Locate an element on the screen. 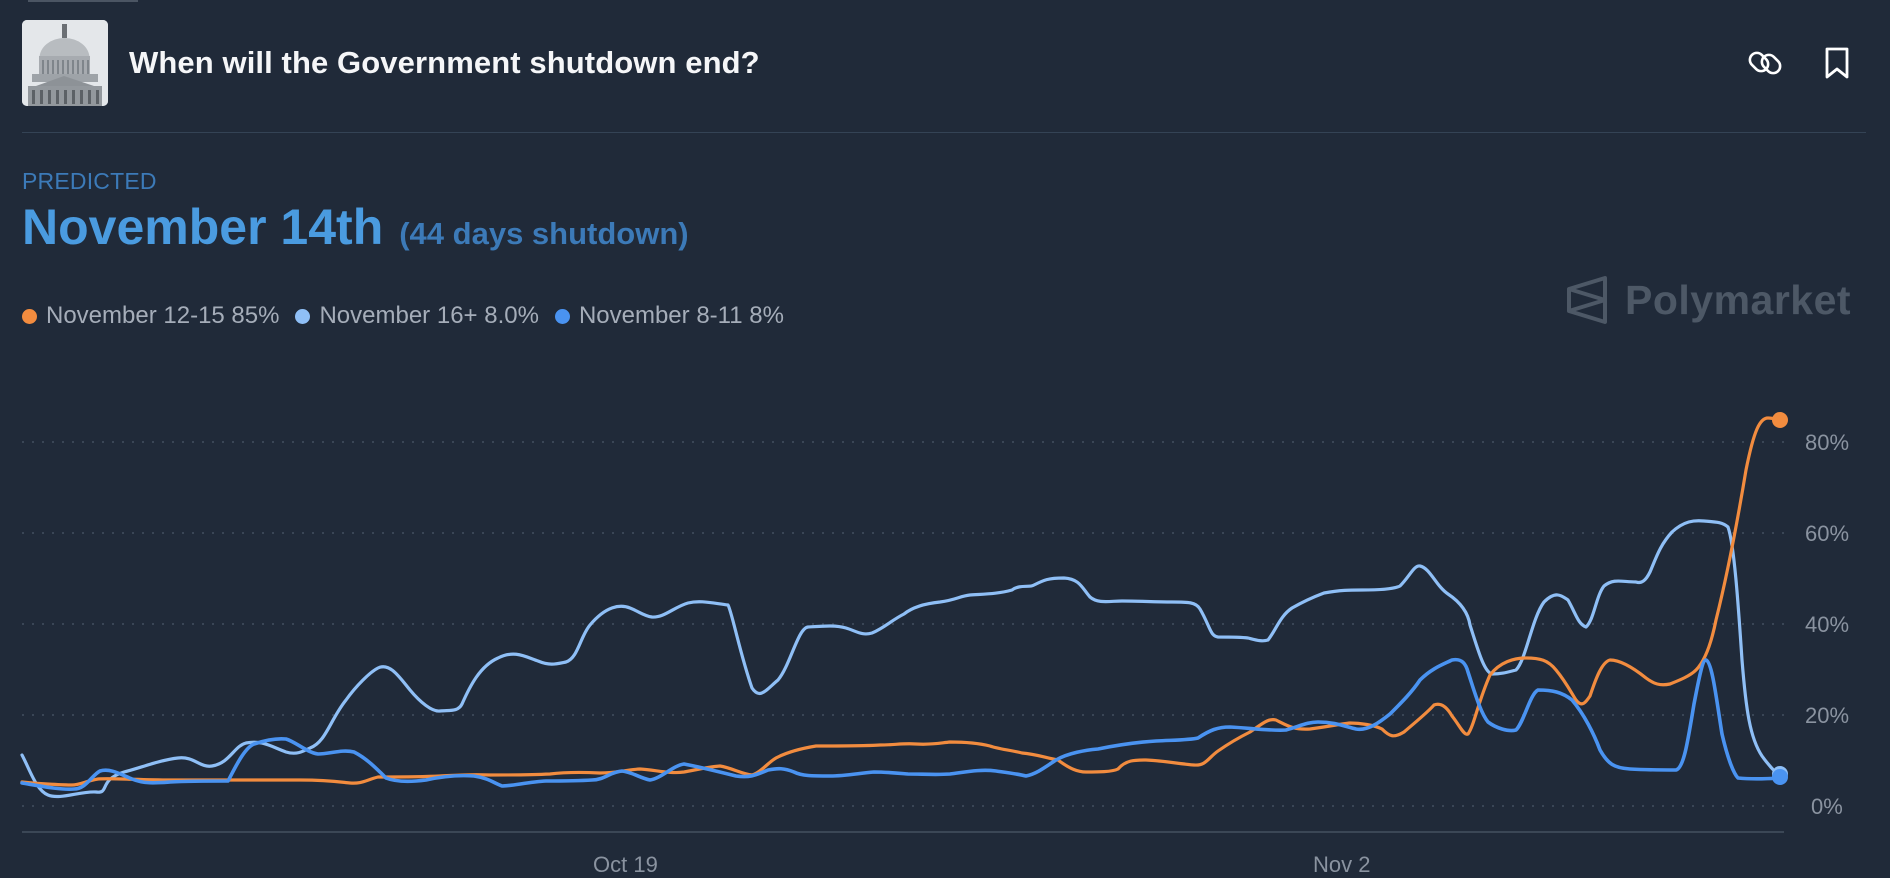 The height and width of the screenshot is (878, 1890). legend-item-nov-12-15: November 12-15 85% is located at coordinates (150, 316).